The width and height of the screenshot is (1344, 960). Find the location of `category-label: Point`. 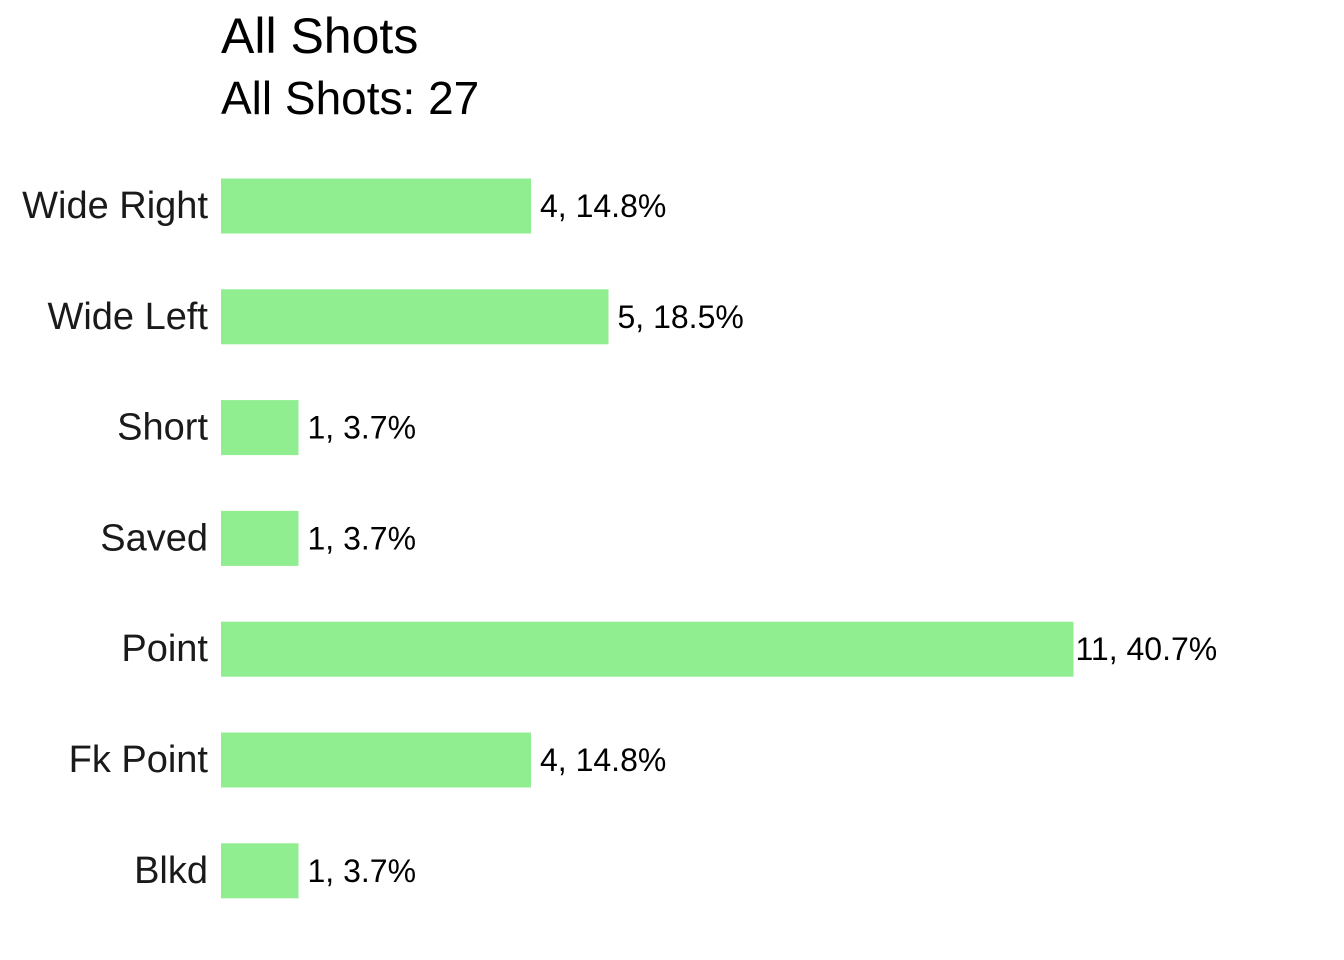

category-label: Point is located at coordinates (164, 649).